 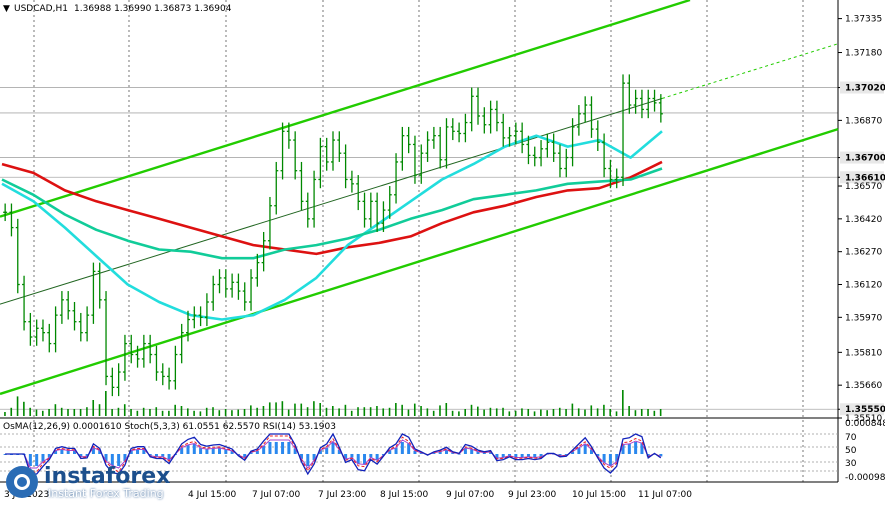 I want to click on symbol-title: USDCAD,H1, so click(x=41, y=9).